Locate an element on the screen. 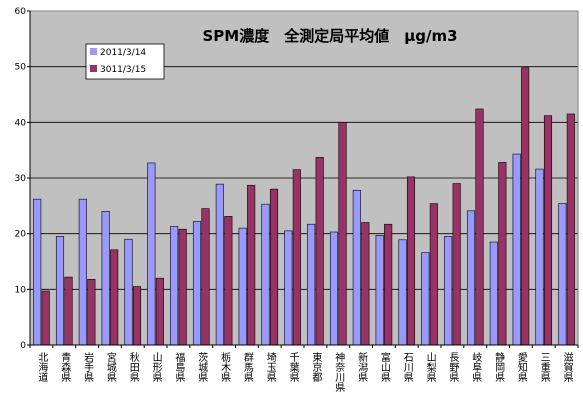  x-category-label: 静岡県 is located at coordinates (499, 367).